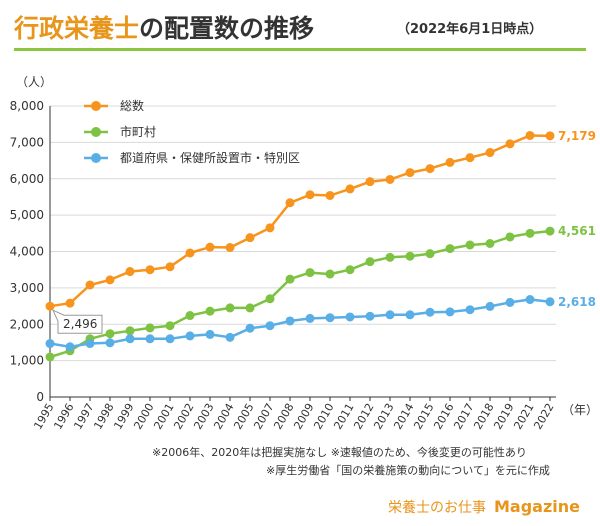  Describe the element at coordinates (27, 215) in the screenshot. I see `y-tick-label: 5,000` at that location.